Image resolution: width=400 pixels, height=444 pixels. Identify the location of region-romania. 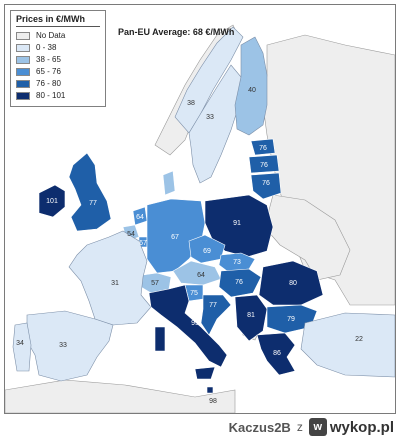
(291, 283).